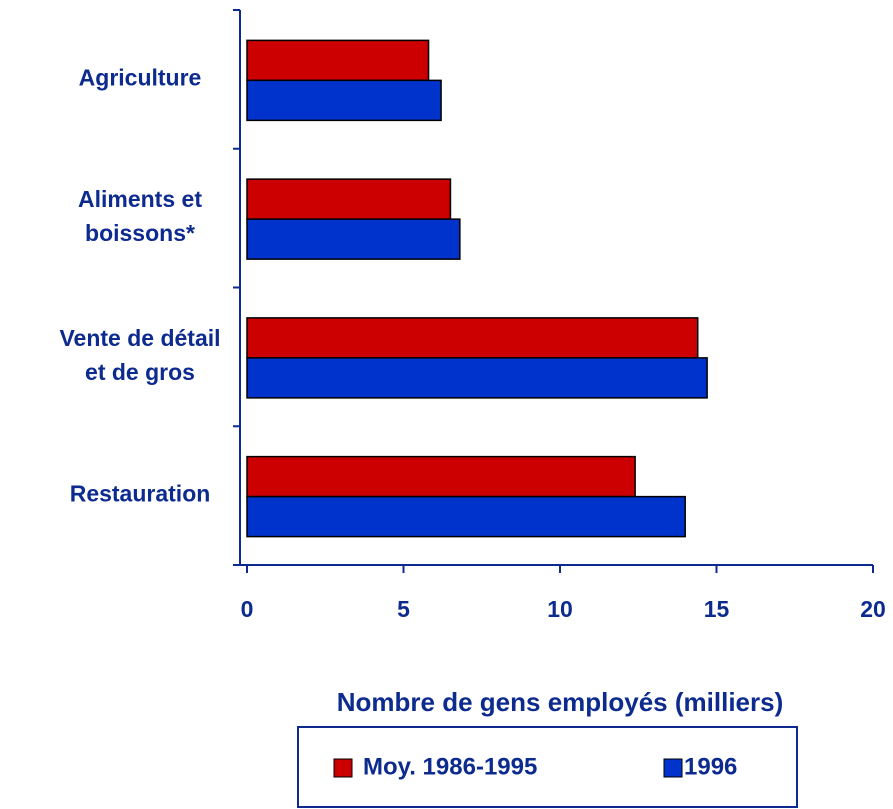 This screenshot has height=809, width=893. Describe the element at coordinates (450, 766) in the screenshot. I see `legend-label: Moy. 1986-1995` at that location.